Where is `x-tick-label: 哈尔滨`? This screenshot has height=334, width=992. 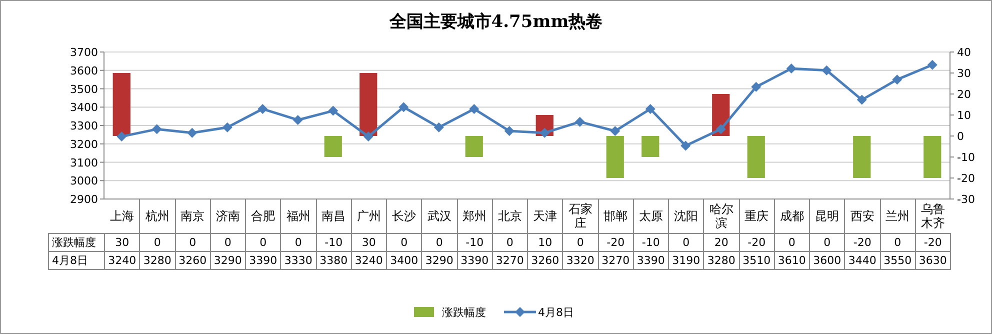
x-tick-label: 哈尔滨 is located at coordinates (721, 216).